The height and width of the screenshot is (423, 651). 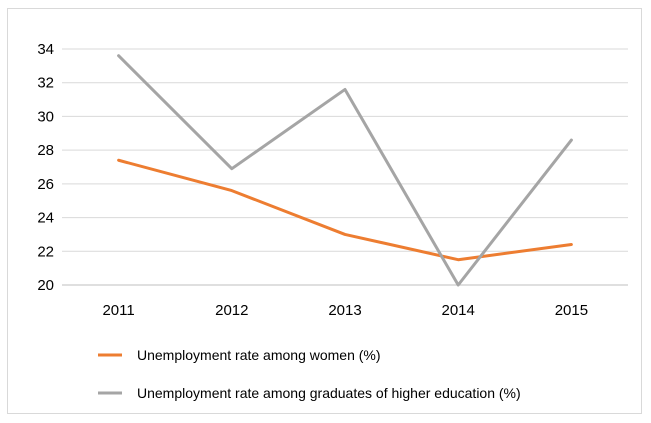 I want to click on x-tick-label-2013: 2013, so click(x=344, y=310).